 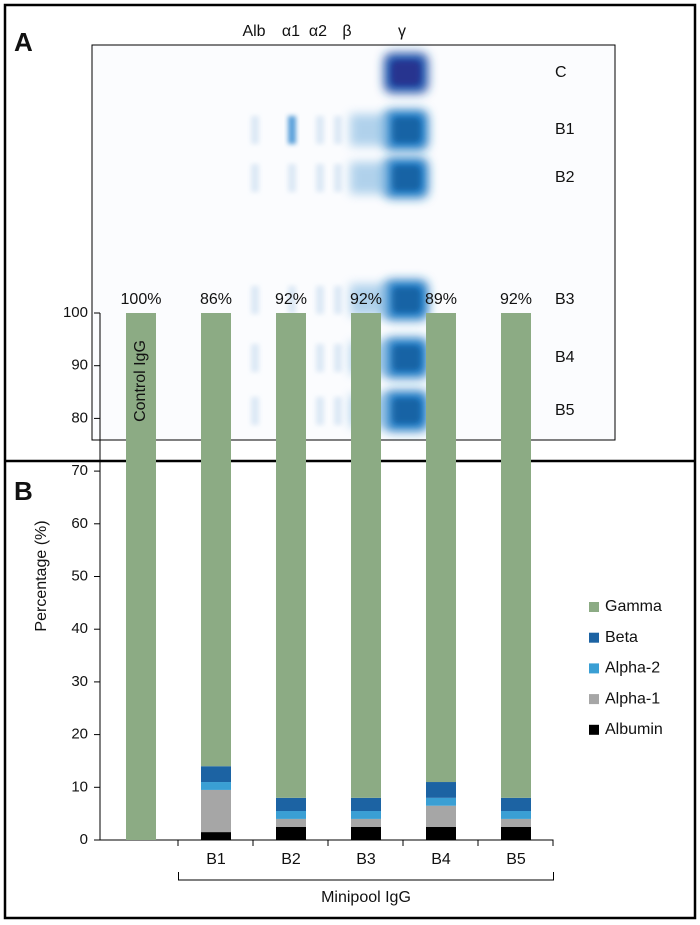 I want to click on legend-label: Alpha-1, so click(x=632, y=698).